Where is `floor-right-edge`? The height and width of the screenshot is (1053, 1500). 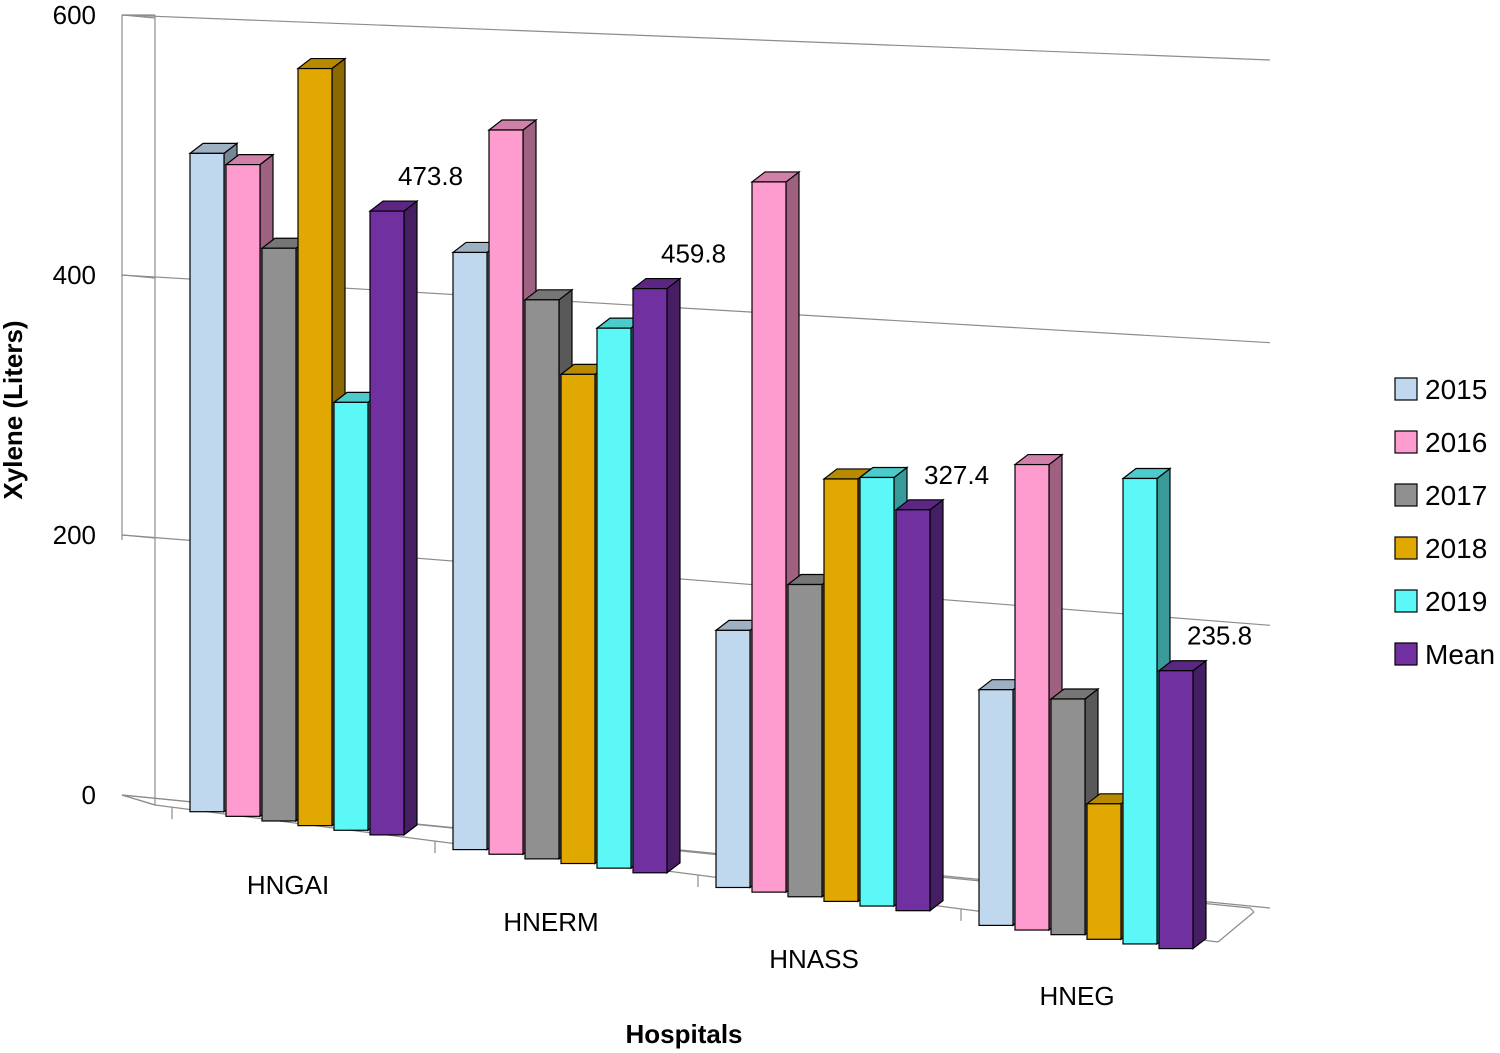 floor-right-edge is located at coordinates (1236, 927).